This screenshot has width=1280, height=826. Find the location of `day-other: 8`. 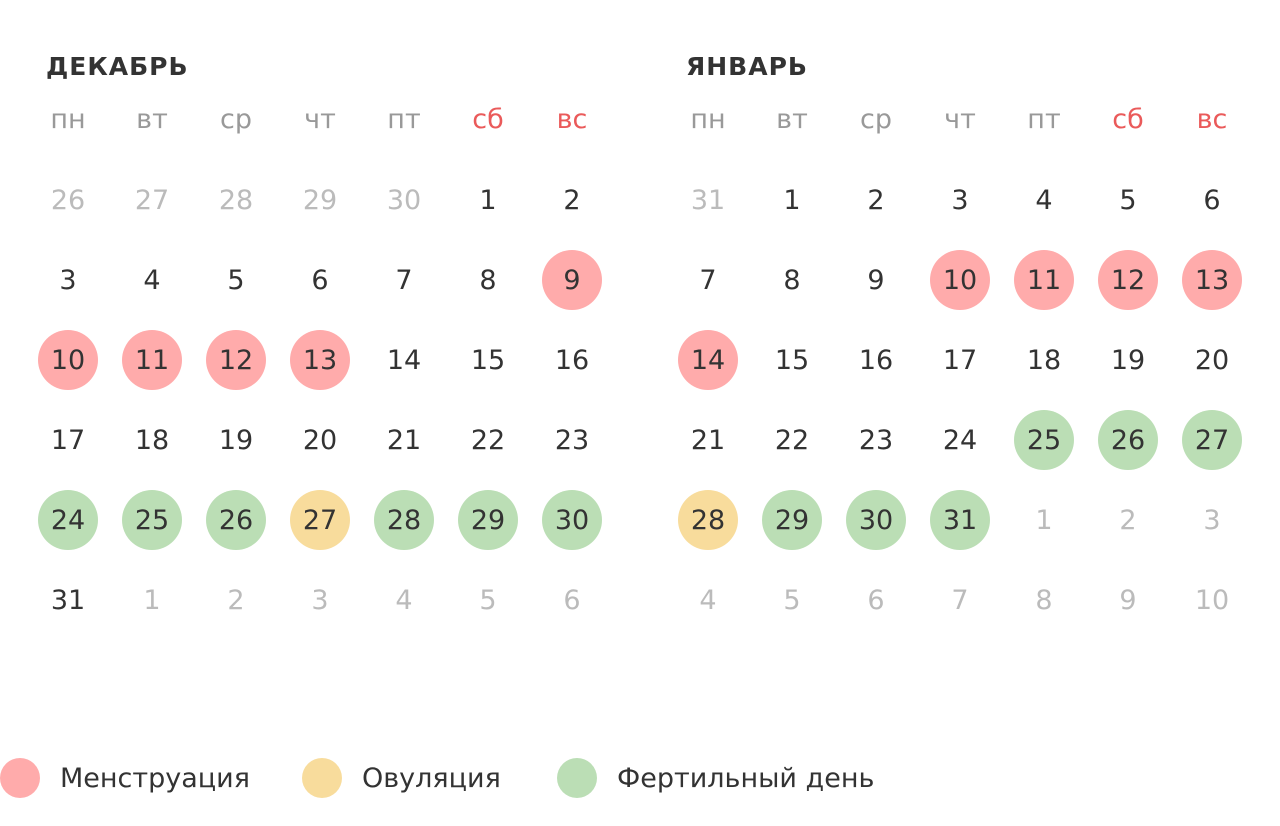

day-other: 8 is located at coordinates (1044, 600).